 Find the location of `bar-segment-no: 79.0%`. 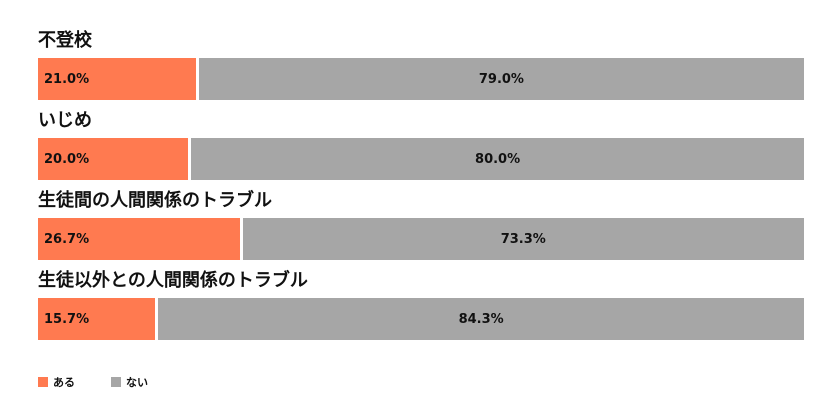

bar-segment-no: 79.0% is located at coordinates (501, 79).